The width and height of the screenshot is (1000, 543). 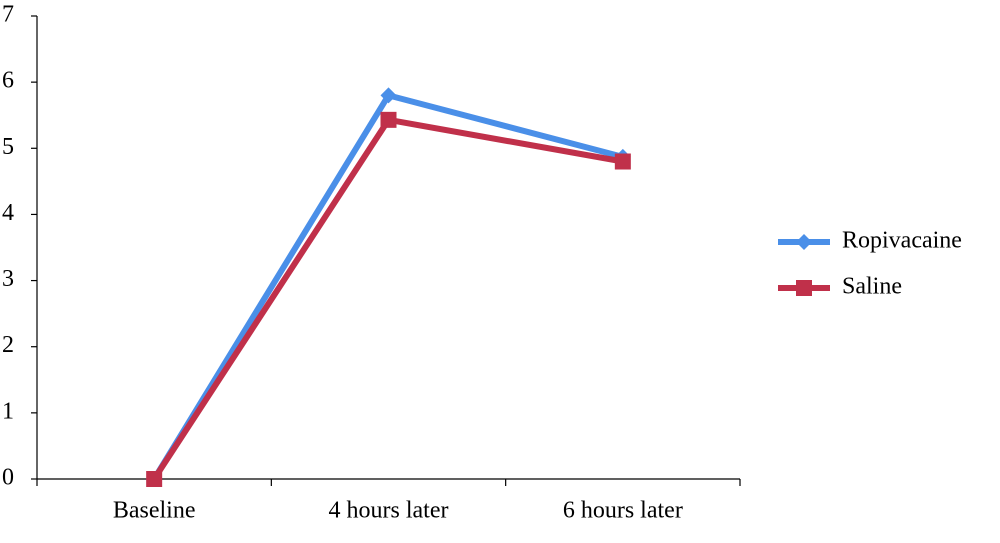 What do you see at coordinates (8, 345) in the screenshot?
I see `y-tick-label: 2` at bounding box center [8, 345].